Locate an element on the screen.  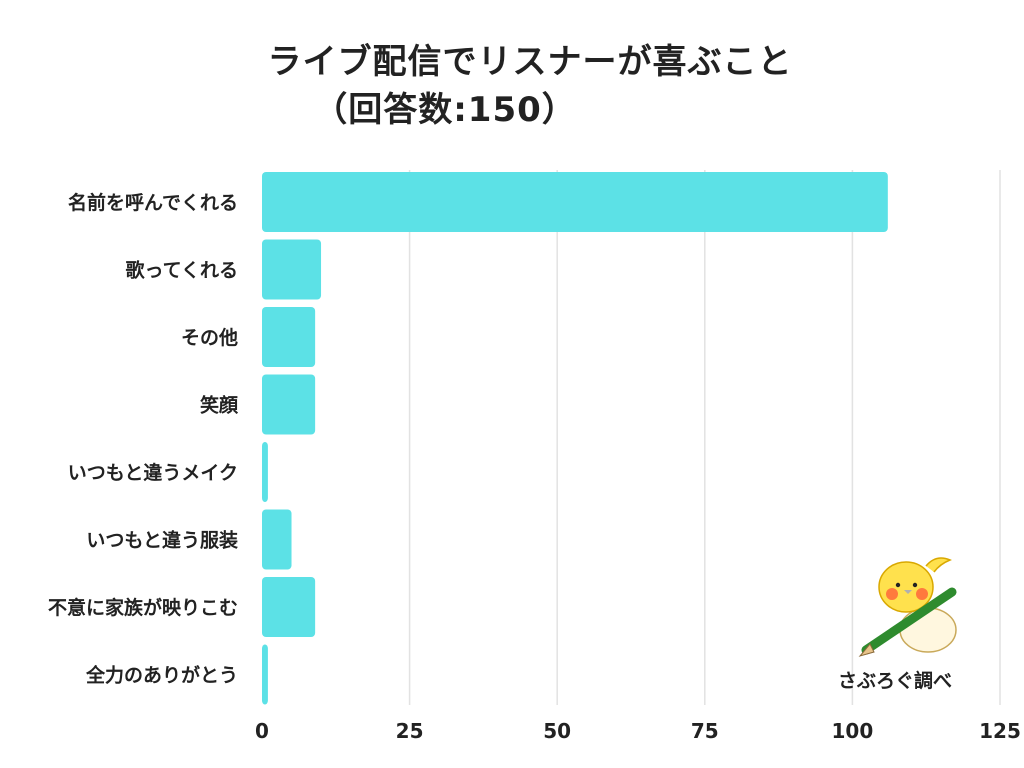
title-line-1: ライブ配信でリスナーが喜ぶこと is located at coordinates (530, 62).